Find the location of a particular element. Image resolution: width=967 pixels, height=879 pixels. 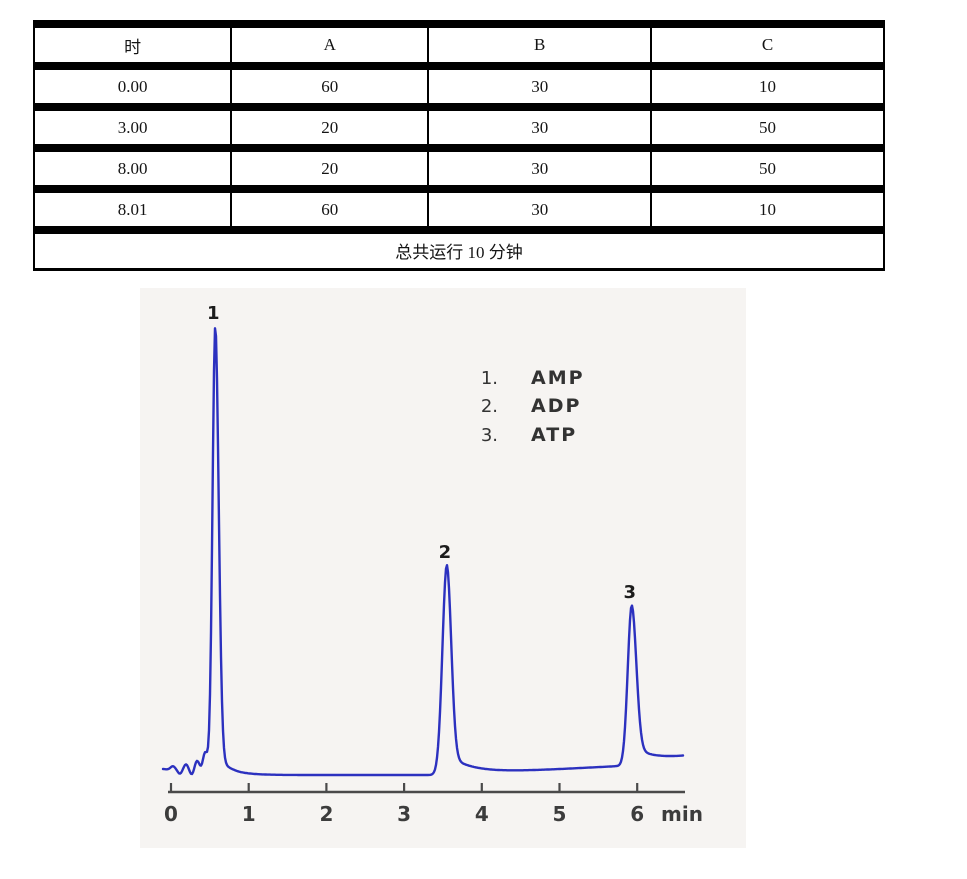

table-row: 8.01 60 30 10 is located at coordinates (459, 209).